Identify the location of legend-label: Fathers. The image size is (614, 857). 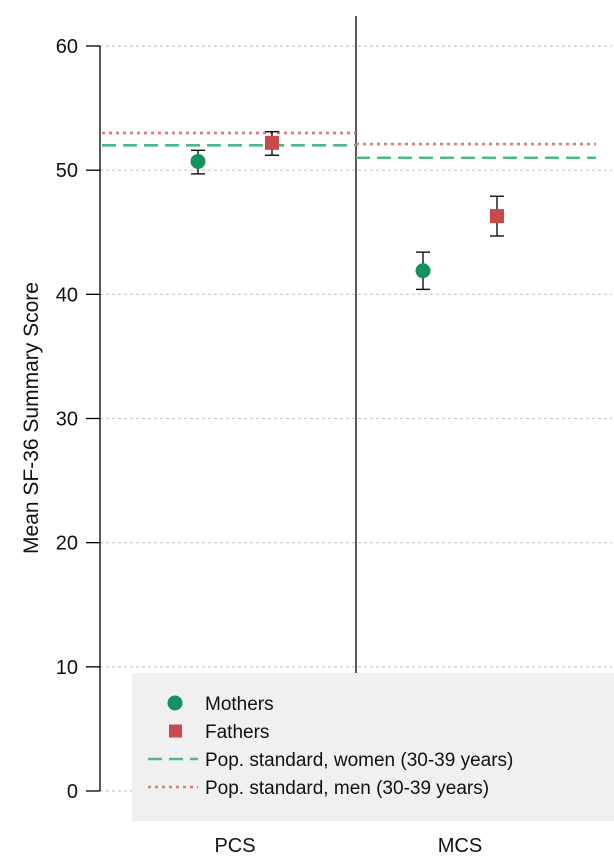
(237, 732).